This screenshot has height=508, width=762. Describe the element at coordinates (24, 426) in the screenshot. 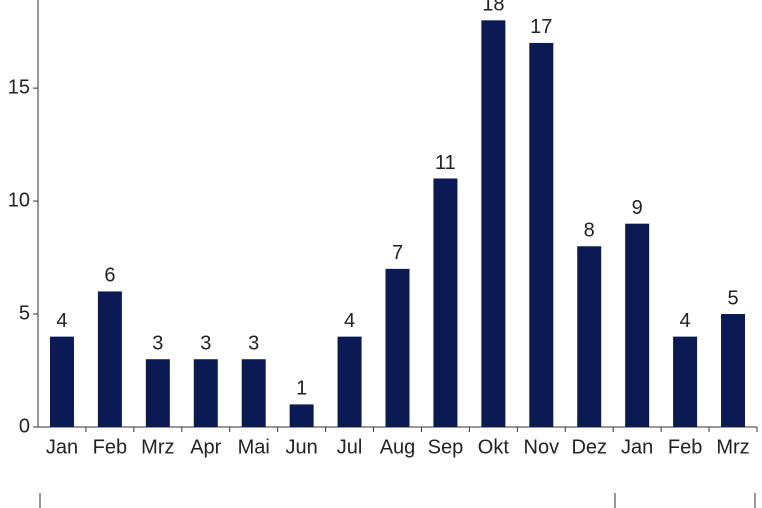

I see `y-tick-label: 0` at that location.